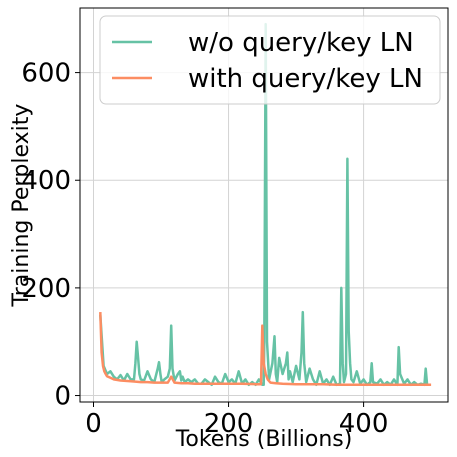 Image resolution: width=457 pixels, height=457 pixels. What do you see at coordinates (301, 43) in the screenshot?
I see `legend-label: w/o query/key LN` at bounding box center [301, 43].